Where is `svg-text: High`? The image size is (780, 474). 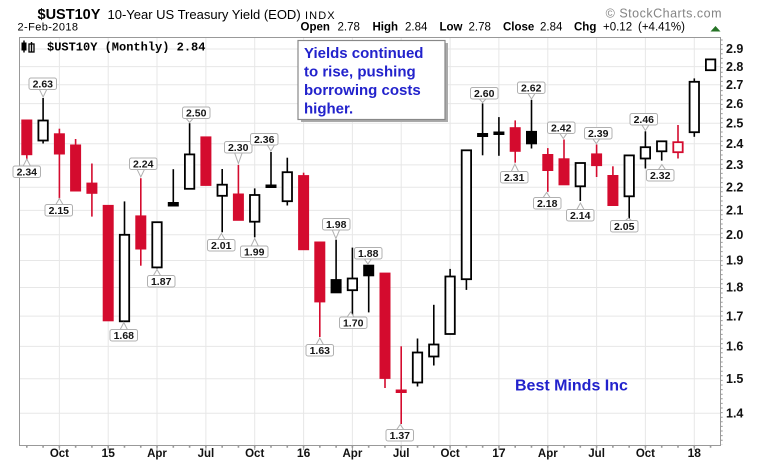 svg-text: High is located at coordinates (386, 28).